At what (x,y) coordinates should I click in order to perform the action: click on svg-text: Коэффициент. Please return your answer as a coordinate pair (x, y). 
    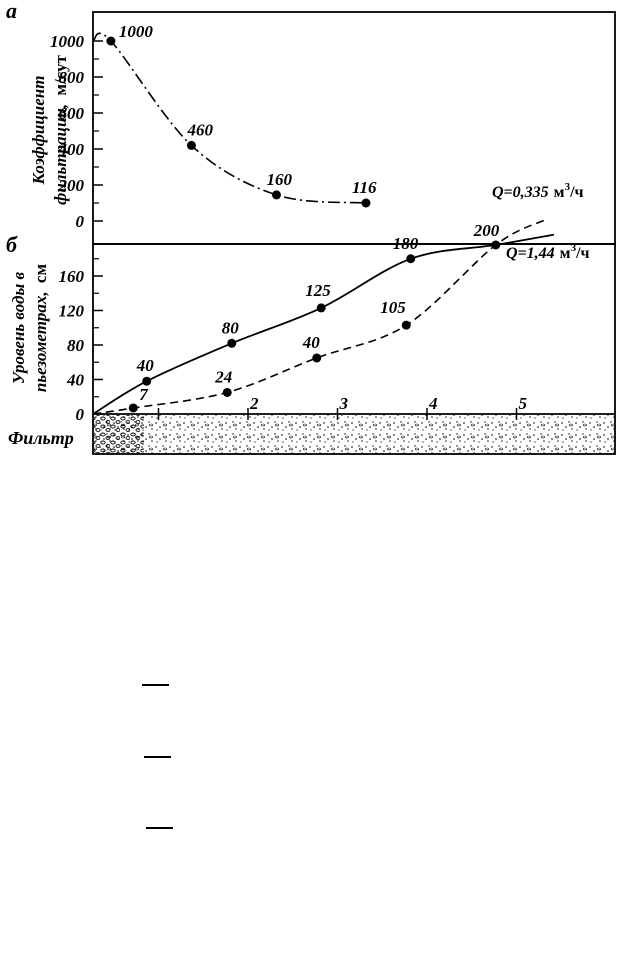
    Looking at the image, I should click on (38, 131).